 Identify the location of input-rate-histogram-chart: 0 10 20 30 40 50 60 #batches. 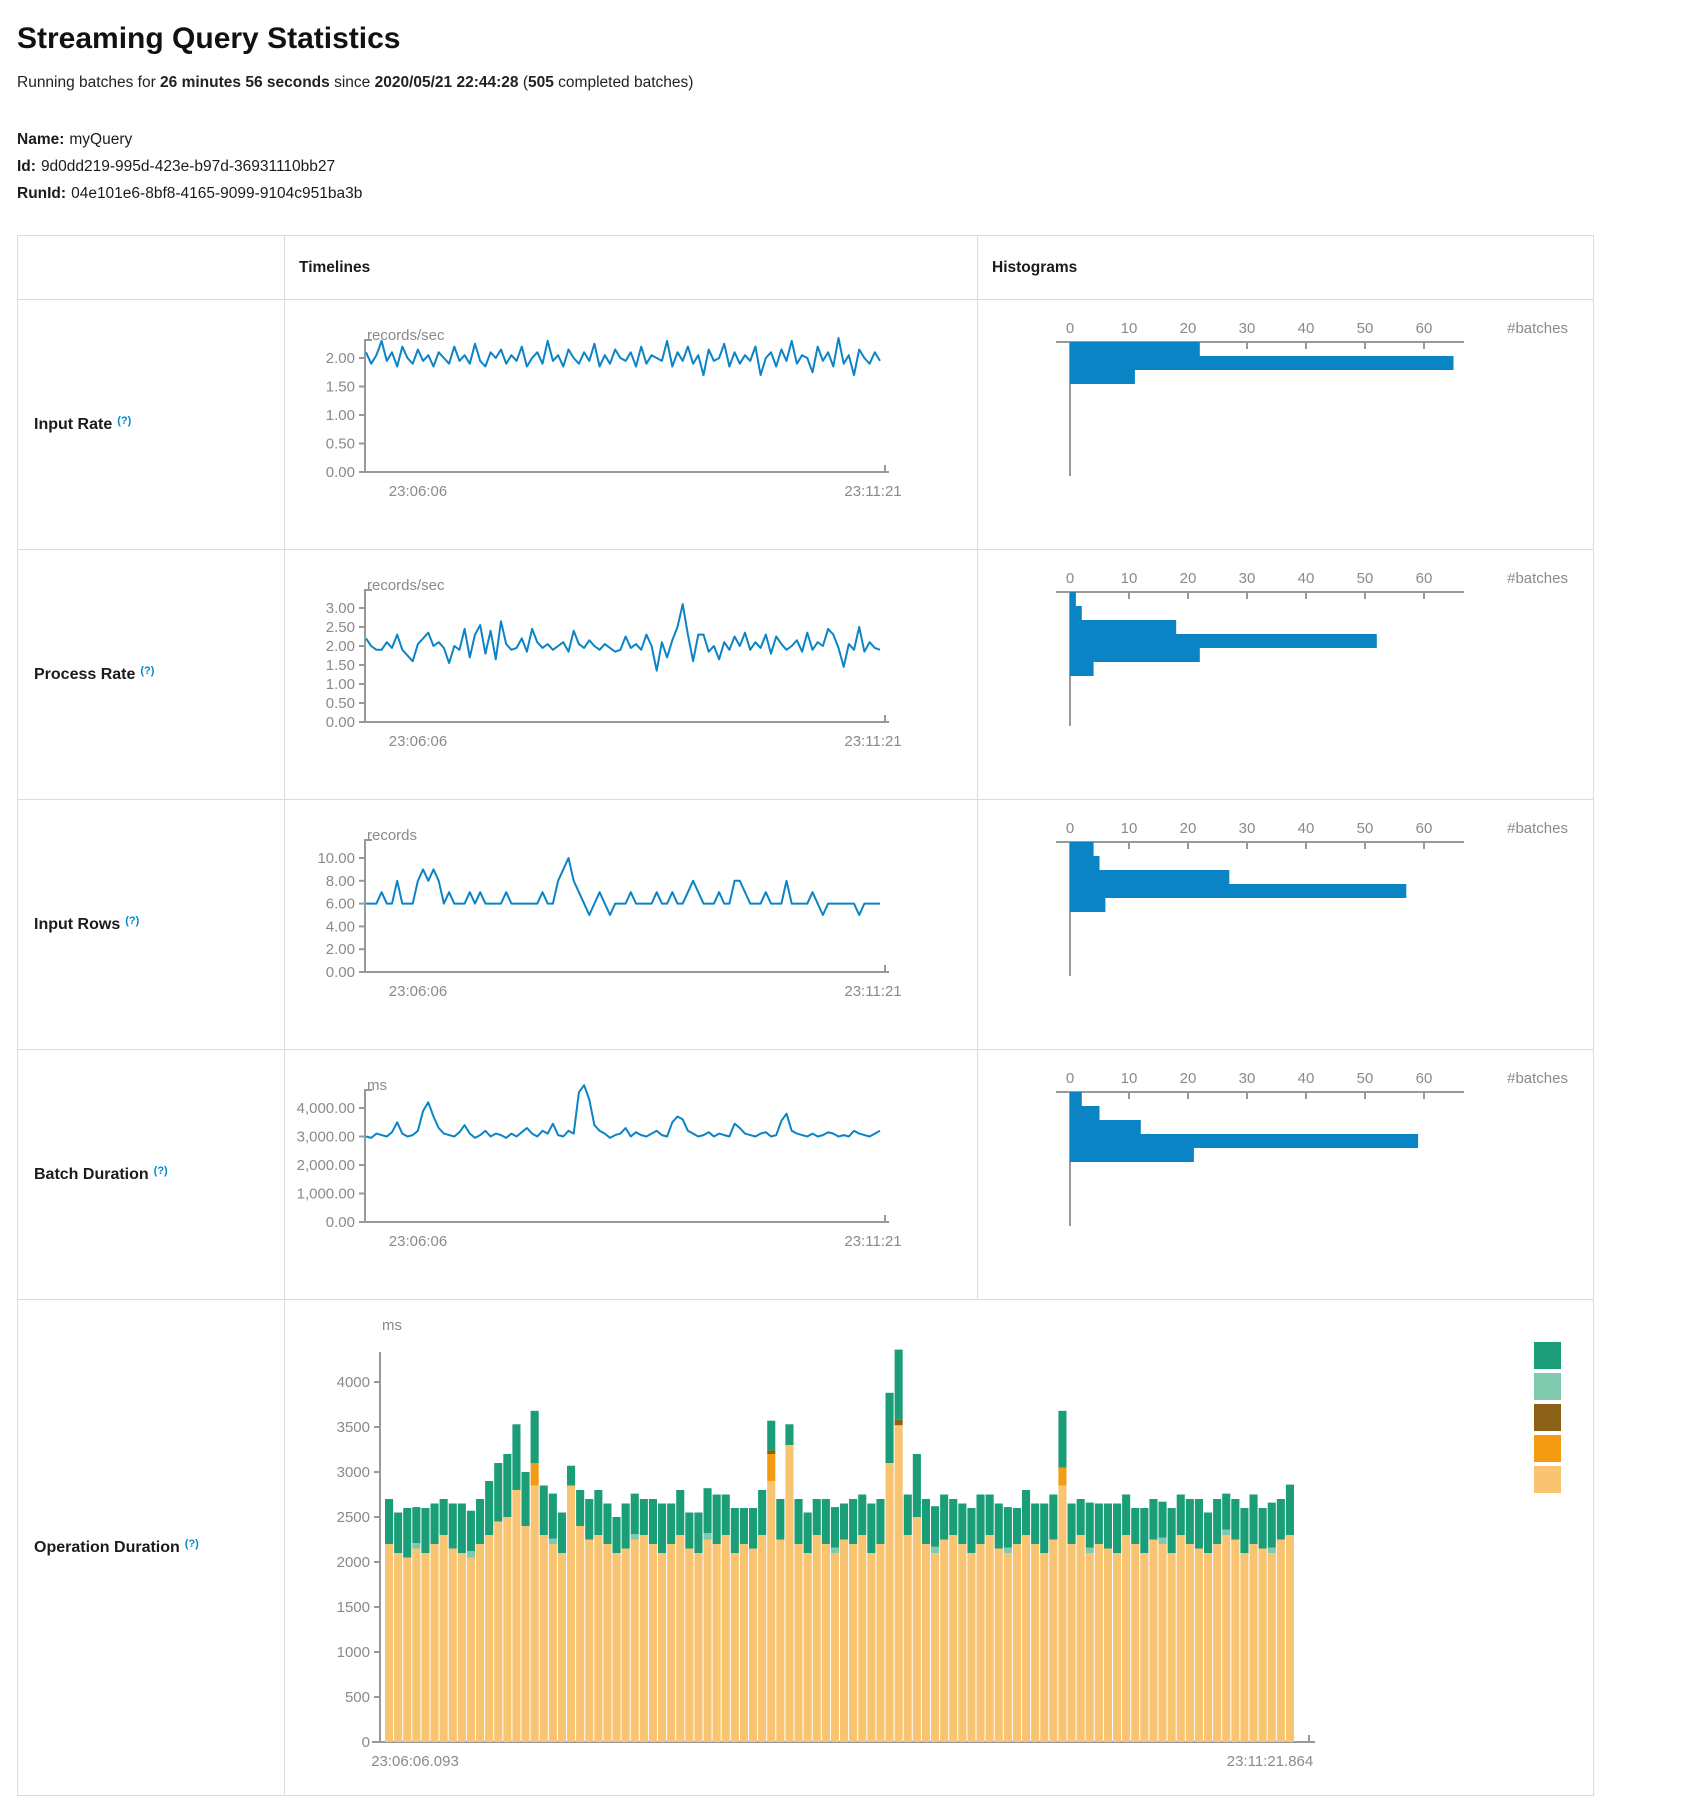
(1312, 398).